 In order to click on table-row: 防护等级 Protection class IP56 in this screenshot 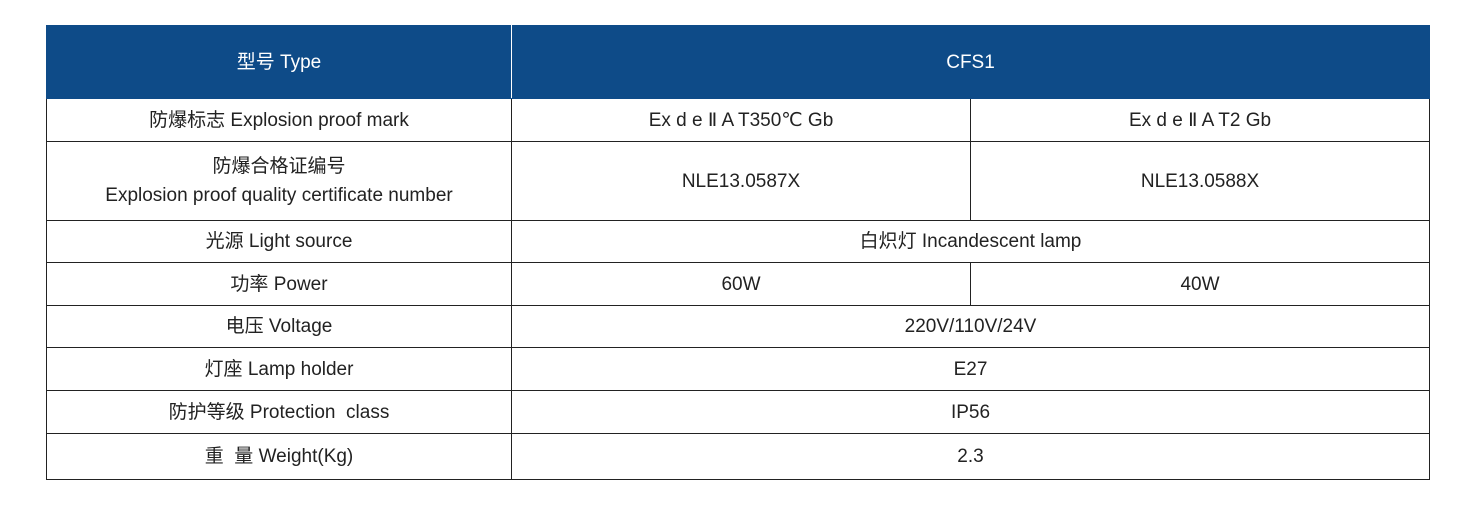, I will do `click(738, 412)`.